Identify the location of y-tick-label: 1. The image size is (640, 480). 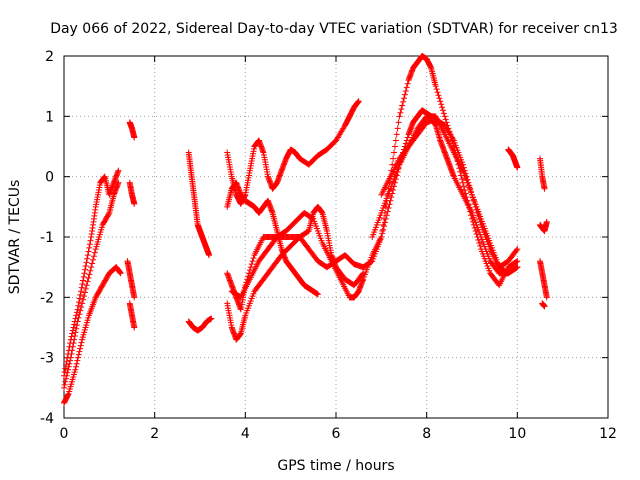
(49, 117).